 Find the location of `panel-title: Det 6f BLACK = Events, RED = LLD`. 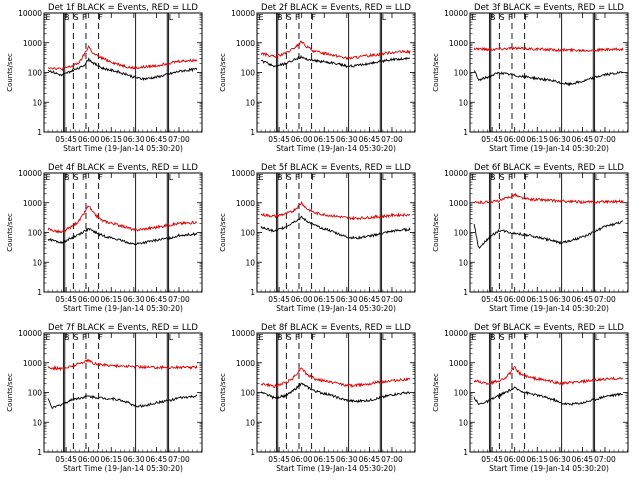

panel-title: Det 6f BLACK = Events, RED = LLD is located at coordinates (549, 168).